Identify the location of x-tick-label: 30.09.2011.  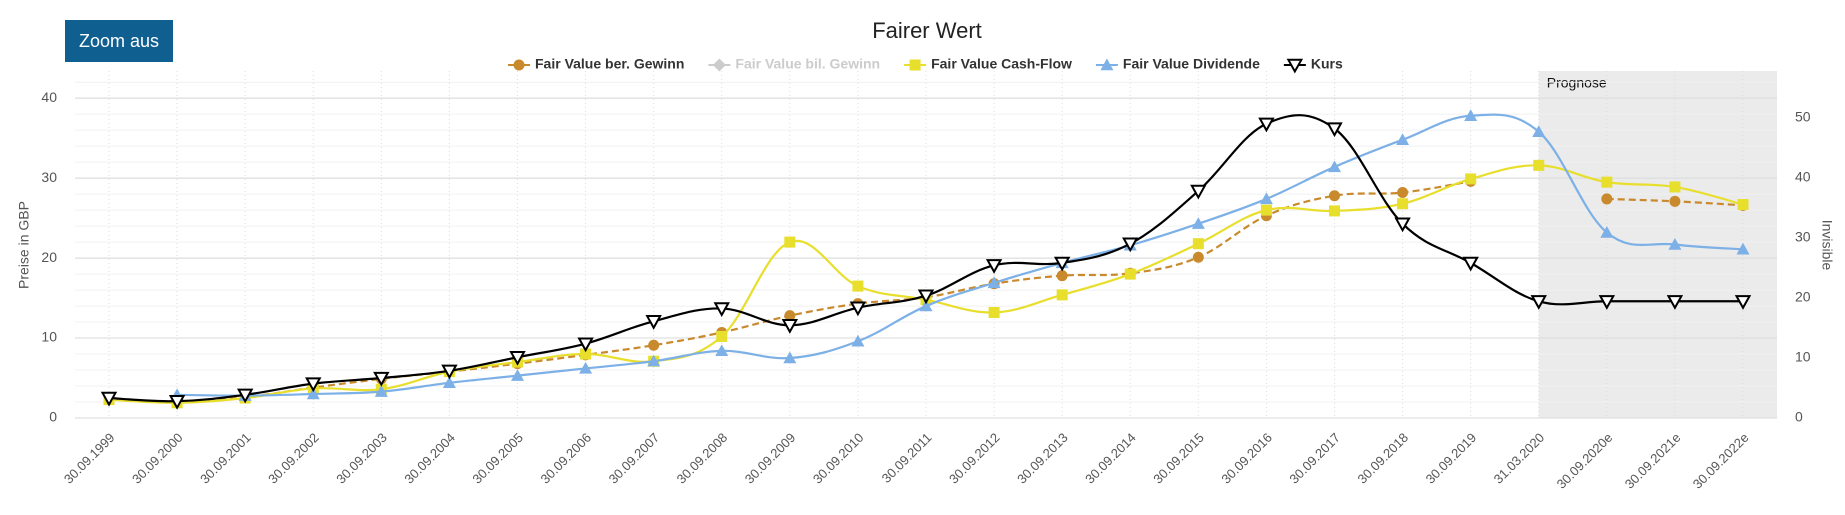
(907, 458).